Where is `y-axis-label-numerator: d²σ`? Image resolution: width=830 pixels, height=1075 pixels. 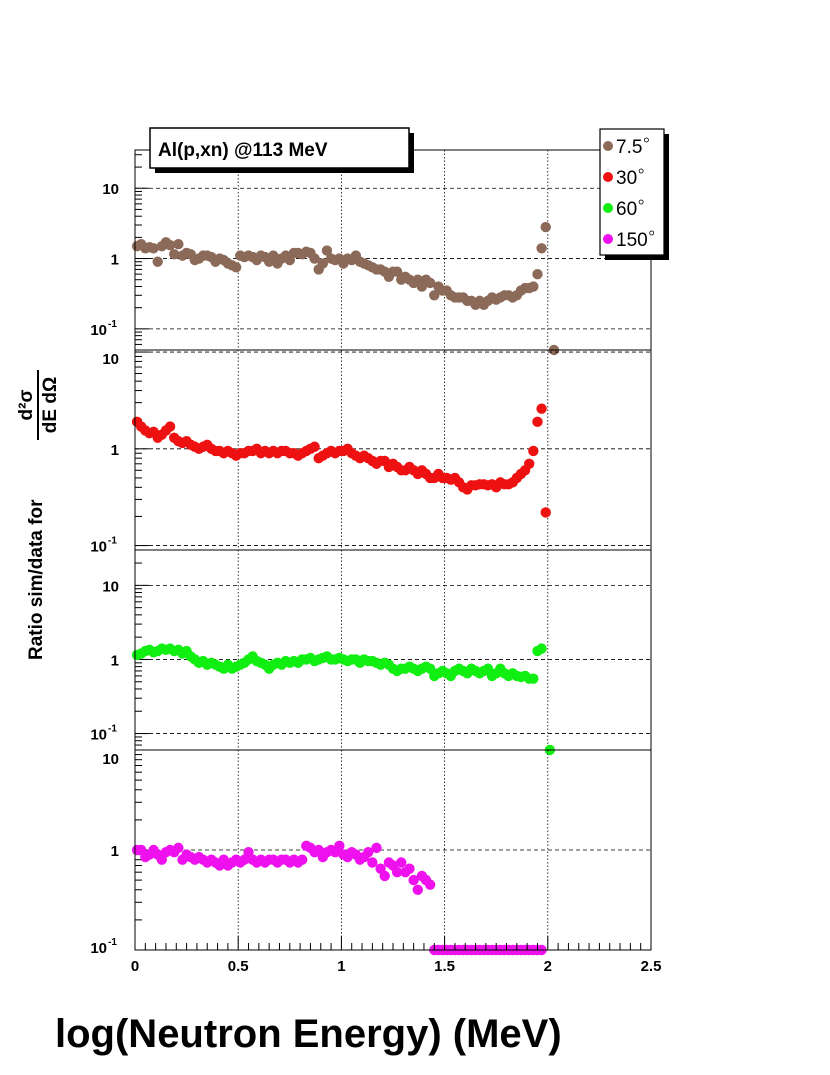 y-axis-label-numerator: d²σ is located at coordinates (26, 405).